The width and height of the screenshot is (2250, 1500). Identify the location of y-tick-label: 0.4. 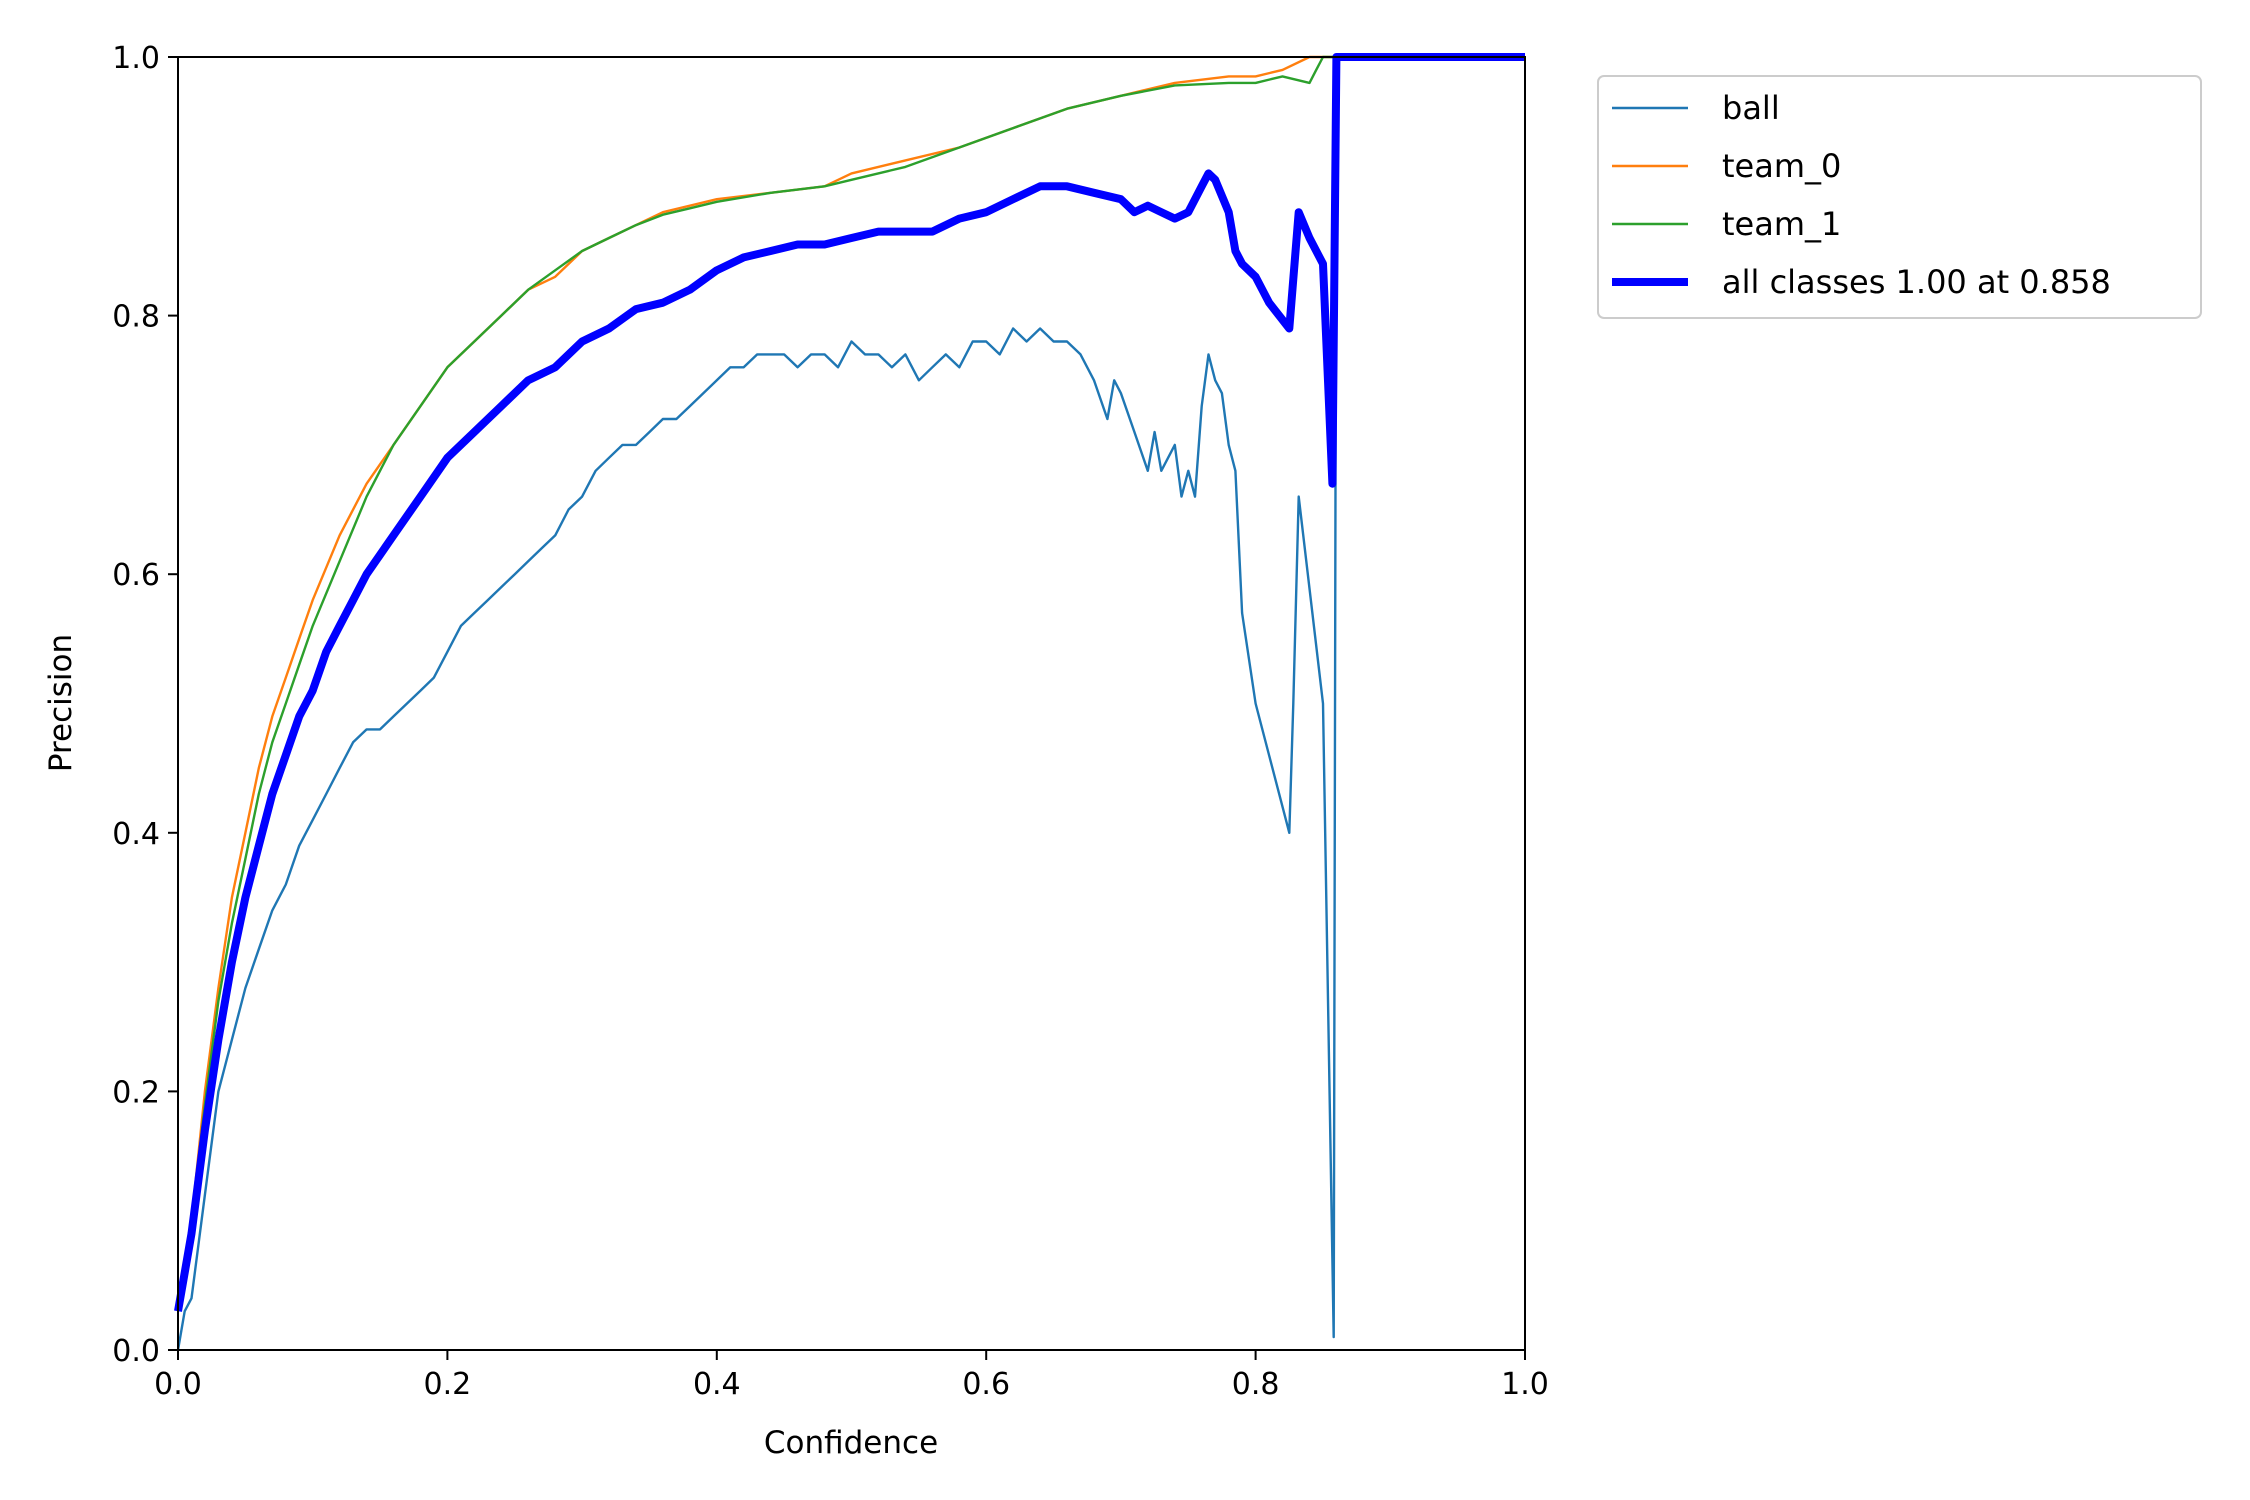
(136, 834).